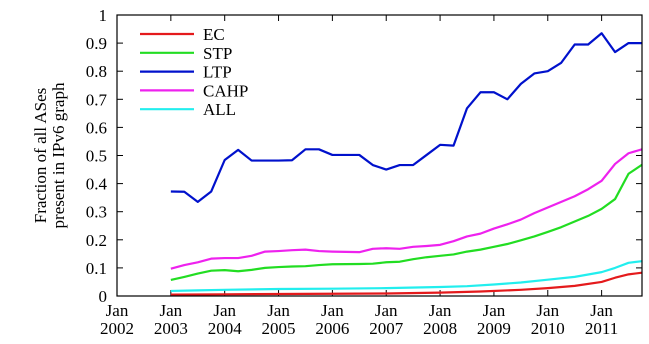  I want to click on x-tick-label: Jan 2010, so click(548, 319).